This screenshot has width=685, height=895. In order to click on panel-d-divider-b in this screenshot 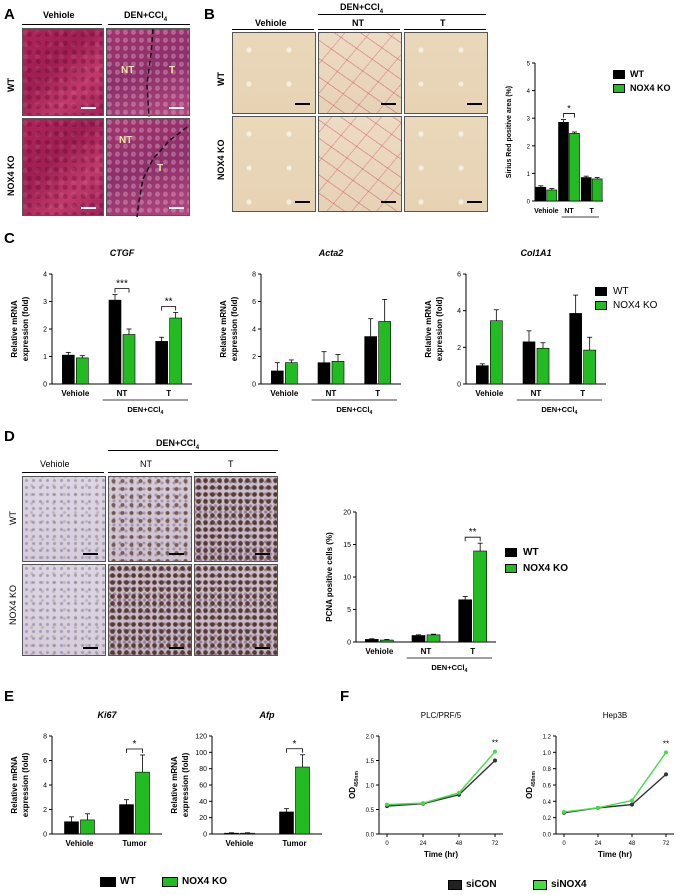, I will do `click(149, 472)`.